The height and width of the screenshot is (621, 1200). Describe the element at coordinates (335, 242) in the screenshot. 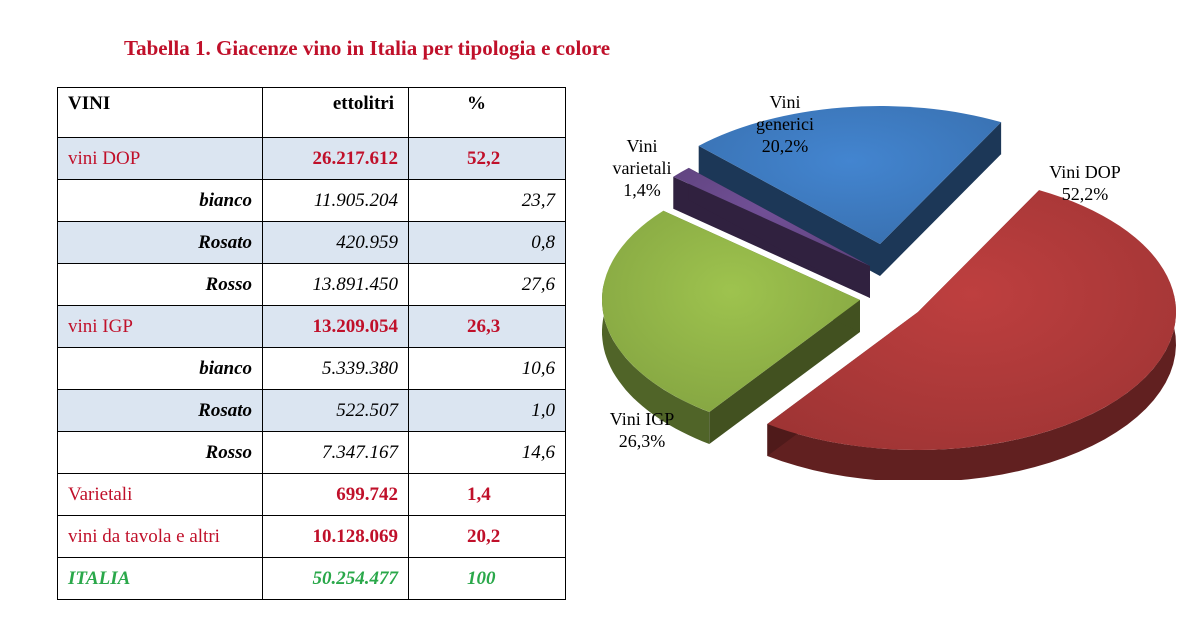

I see `row-value: 420.959` at that location.